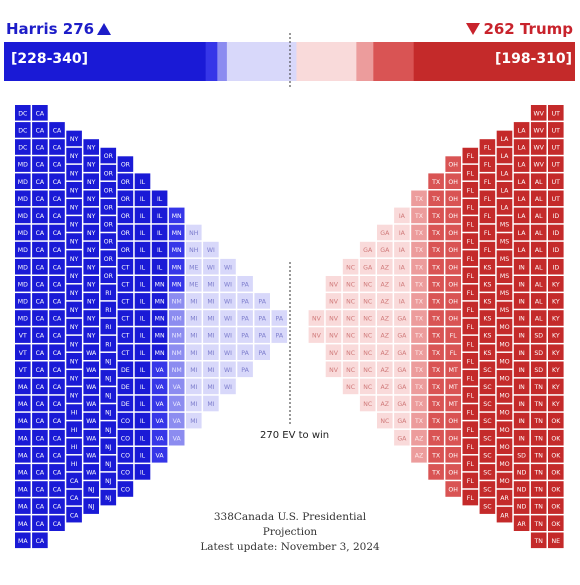 The width and height of the screenshot is (580, 585). Describe the element at coordinates (494, 61) in the screenshot. I see `summary-segment-trump` at that location.